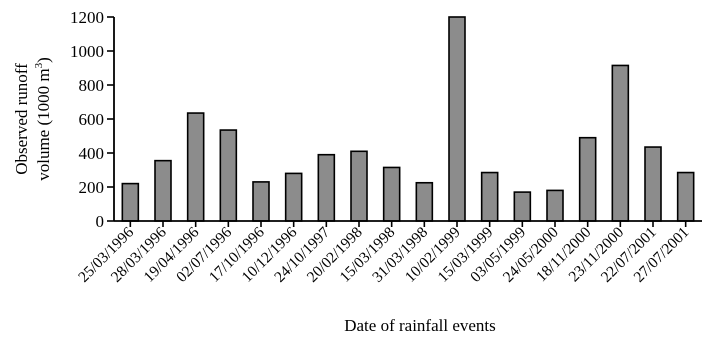  What do you see at coordinates (87, 51) in the screenshot?
I see `y-tick-label-1000: 1000` at bounding box center [87, 51].